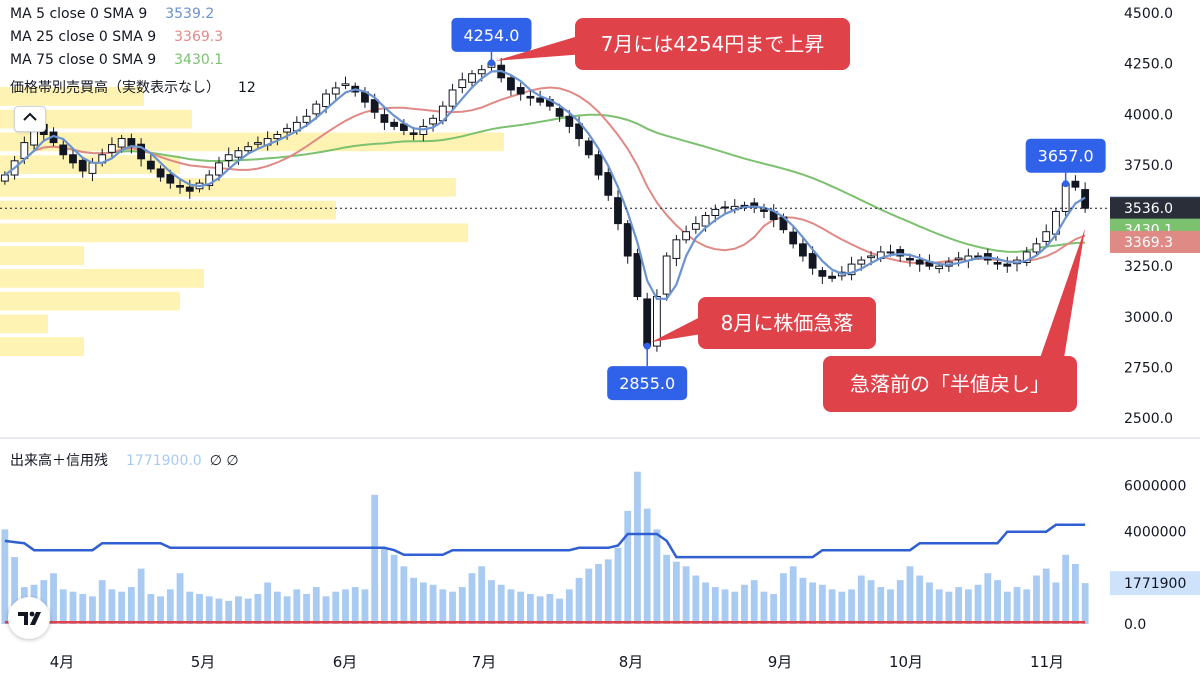  I want to click on legend-ma25: MA 25 close 0 SMA 9 3369.3, so click(116, 37).